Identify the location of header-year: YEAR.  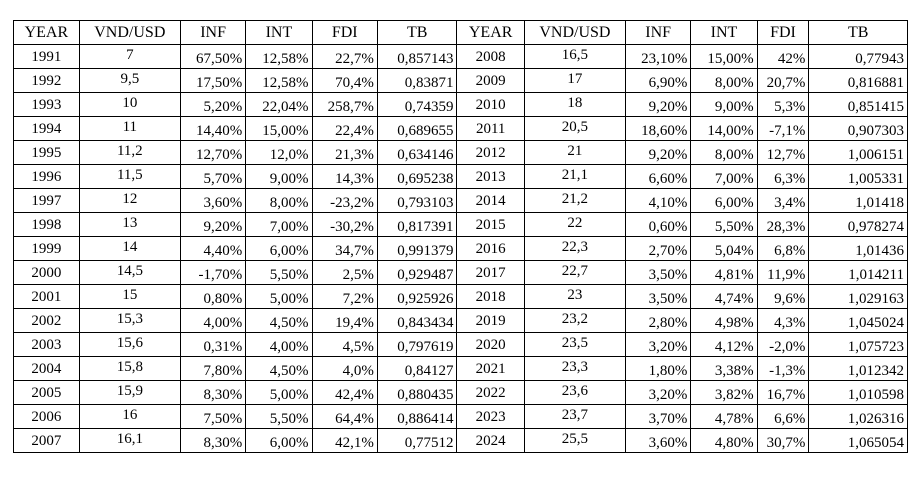
(46, 32).